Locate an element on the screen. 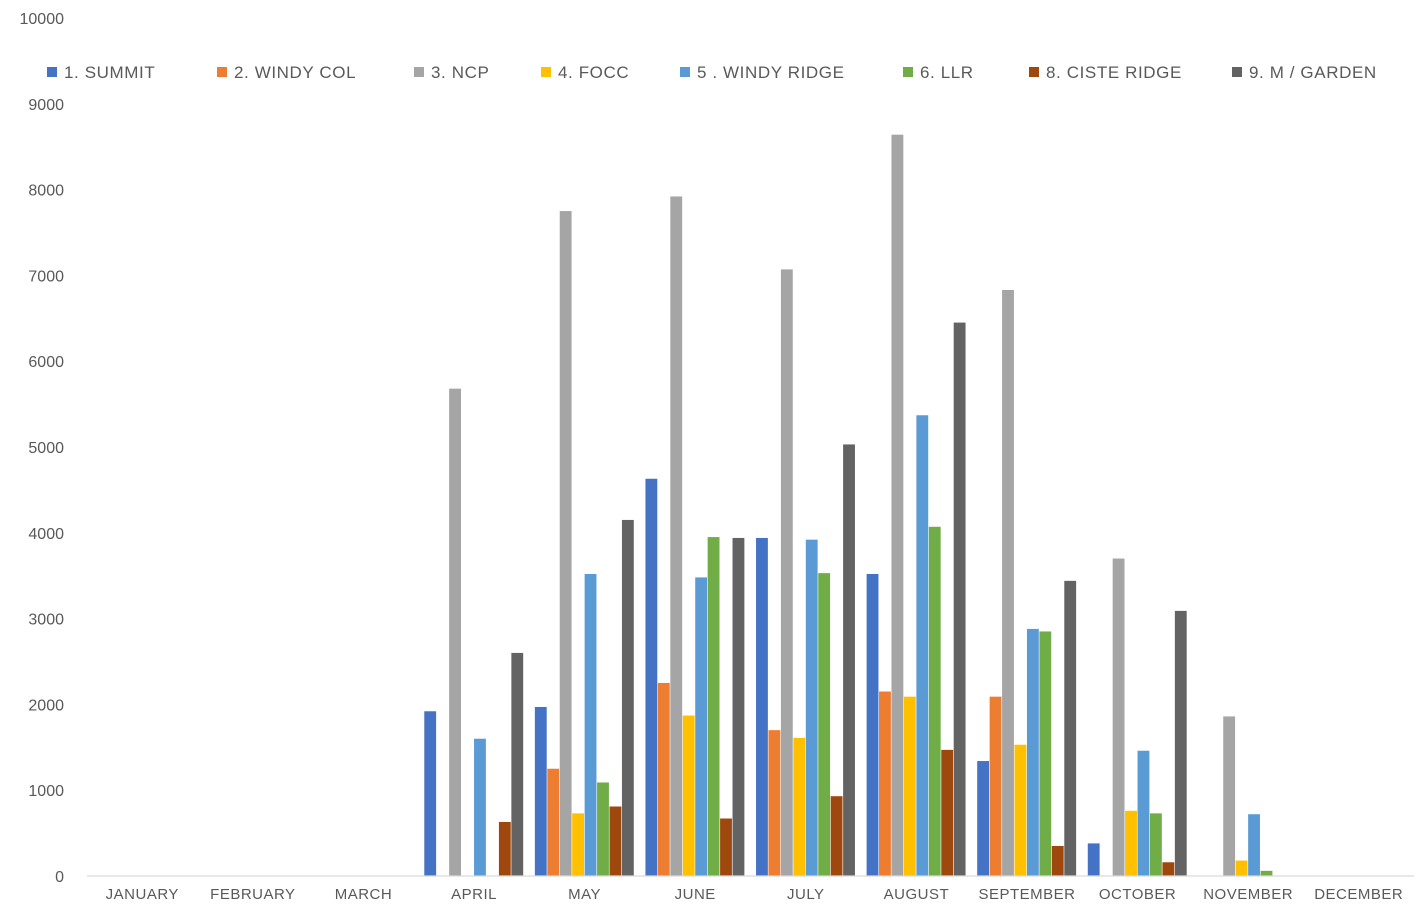 Image resolution: width=1422 pixels, height=908 pixels. y-tick-label: 2000 is located at coordinates (46, 705).